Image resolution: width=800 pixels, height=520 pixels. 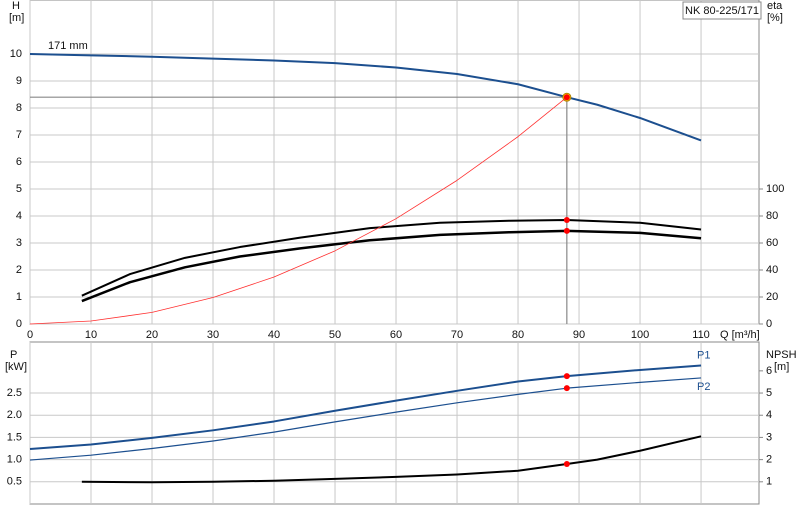 What do you see at coordinates (640, 335) in the screenshot?
I see `x-tick-label: 100` at bounding box center [640, 335].